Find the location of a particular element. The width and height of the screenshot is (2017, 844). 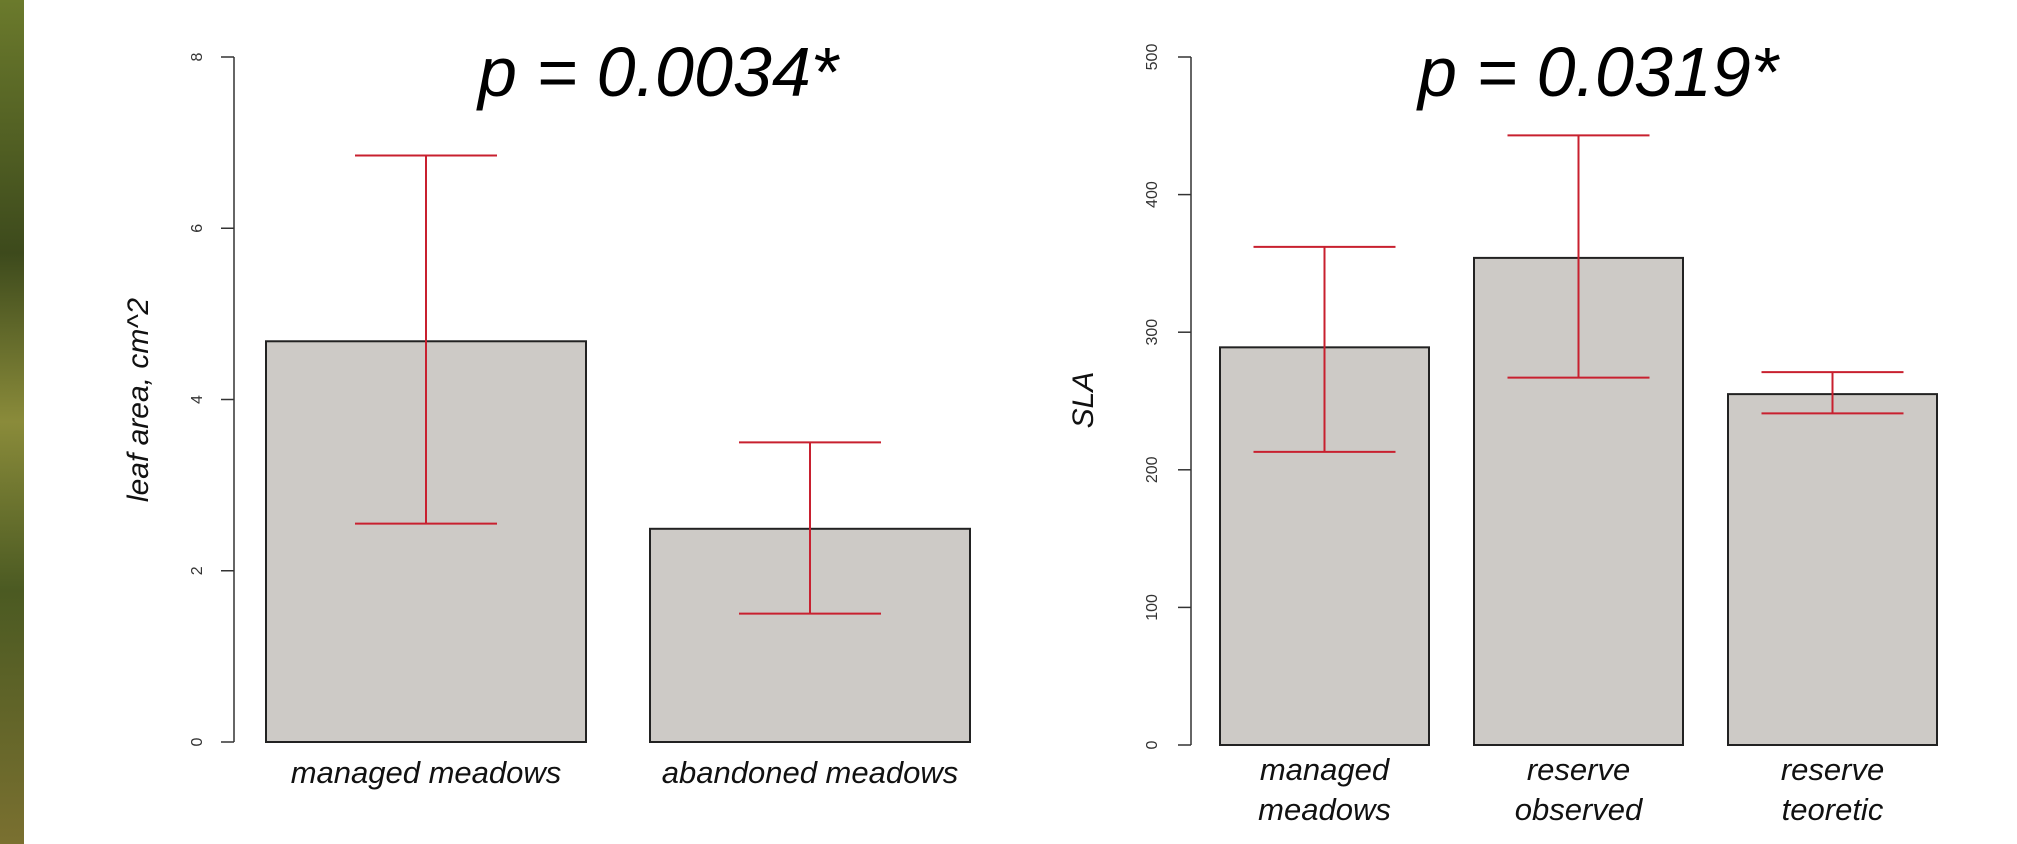

y-tick-label: 400 is located at coordinates (1152, 194).